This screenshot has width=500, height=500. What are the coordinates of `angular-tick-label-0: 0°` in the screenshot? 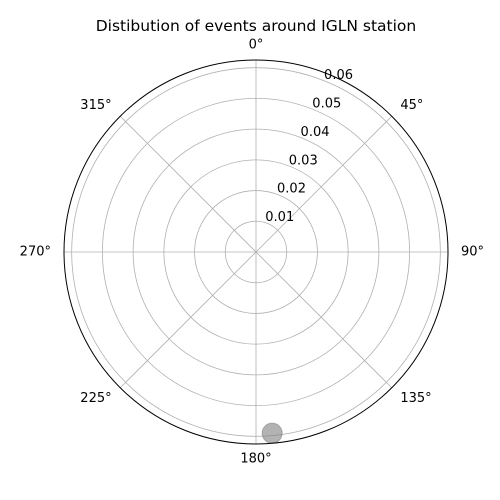 It's located at (256, 45).